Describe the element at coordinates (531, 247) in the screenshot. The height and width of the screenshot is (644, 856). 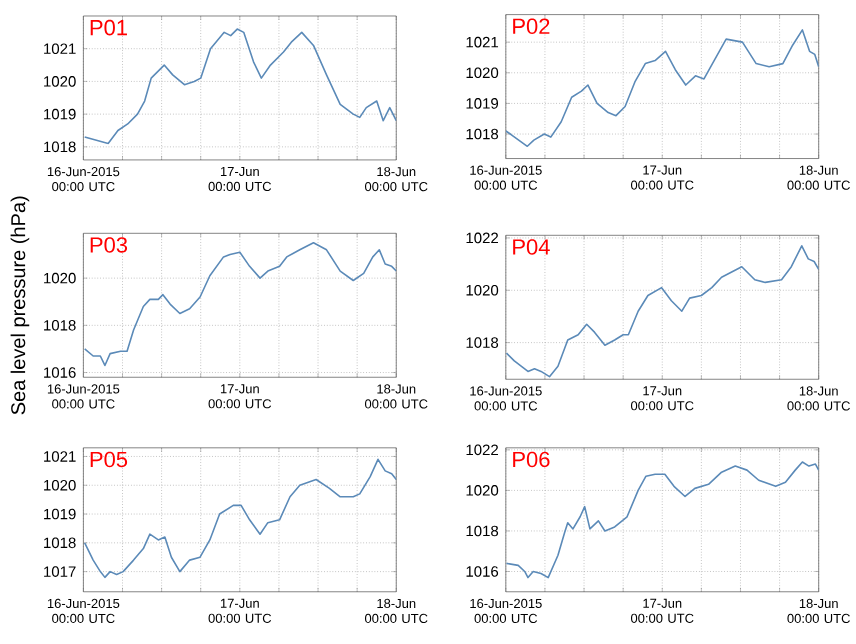
I see `chart-title: P04` at that location.